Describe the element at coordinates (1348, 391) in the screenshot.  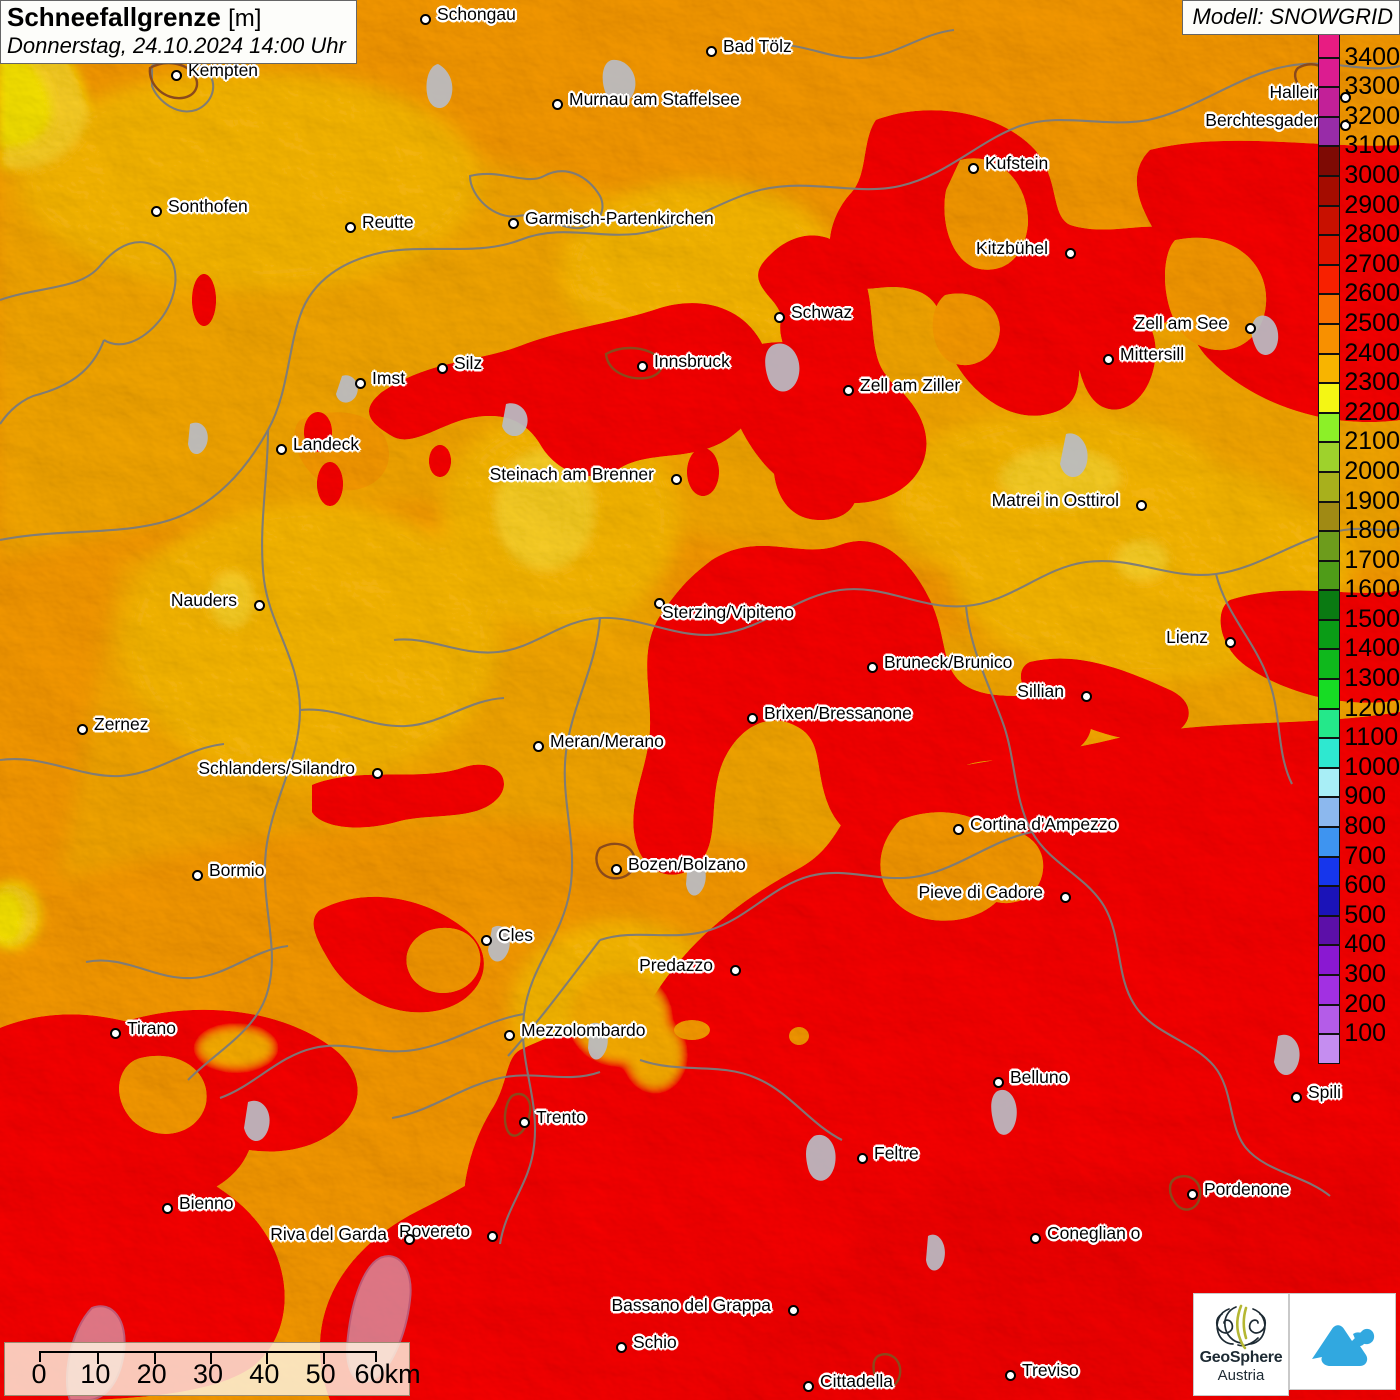
I see `legend-entry: 2300` at that location.